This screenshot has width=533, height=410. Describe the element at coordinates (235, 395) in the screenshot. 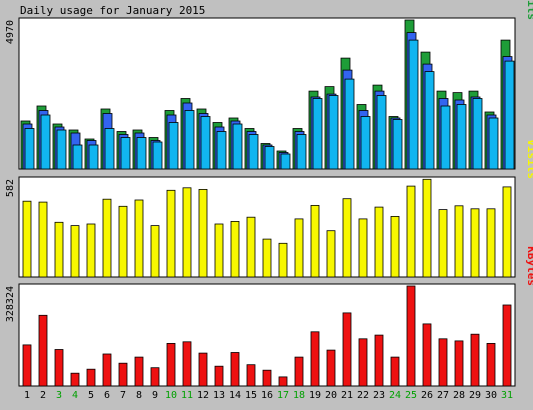

I see `xtick-label-14: 14` at that location.